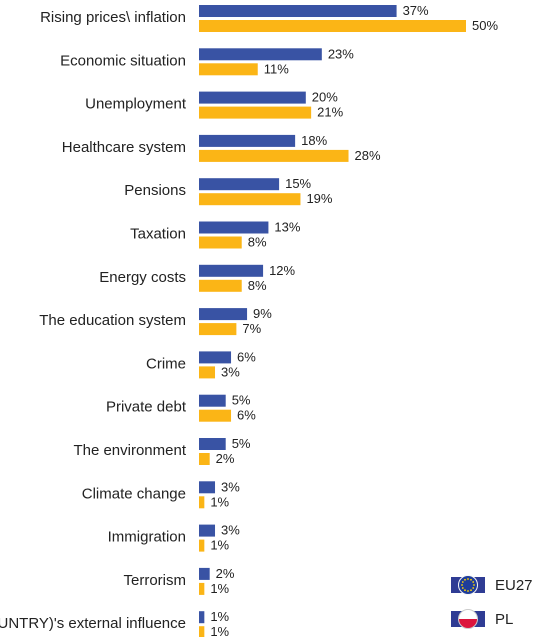 The height and width of the screenshot is (637, 555). Describe the element at coordinates (146, 407) in the screenshot. I see `category-label: Private debt` at that location.